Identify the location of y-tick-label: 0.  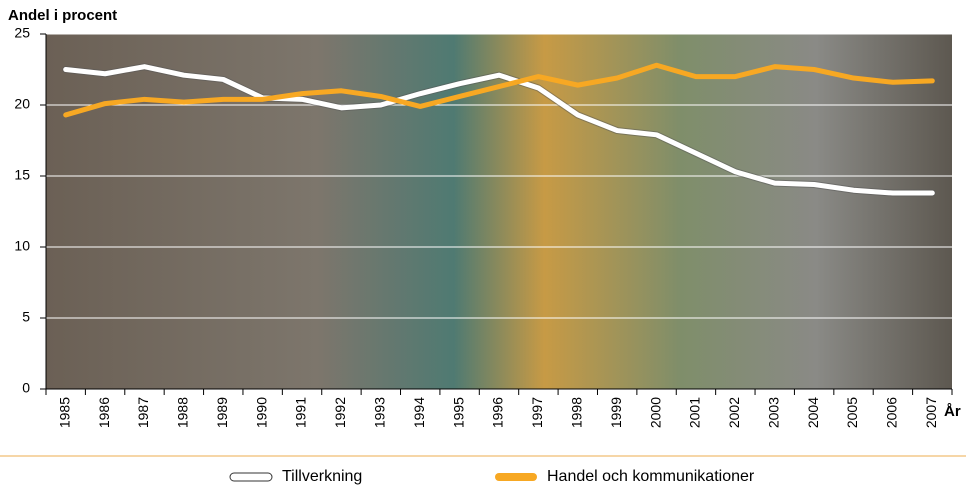
(26, 388).